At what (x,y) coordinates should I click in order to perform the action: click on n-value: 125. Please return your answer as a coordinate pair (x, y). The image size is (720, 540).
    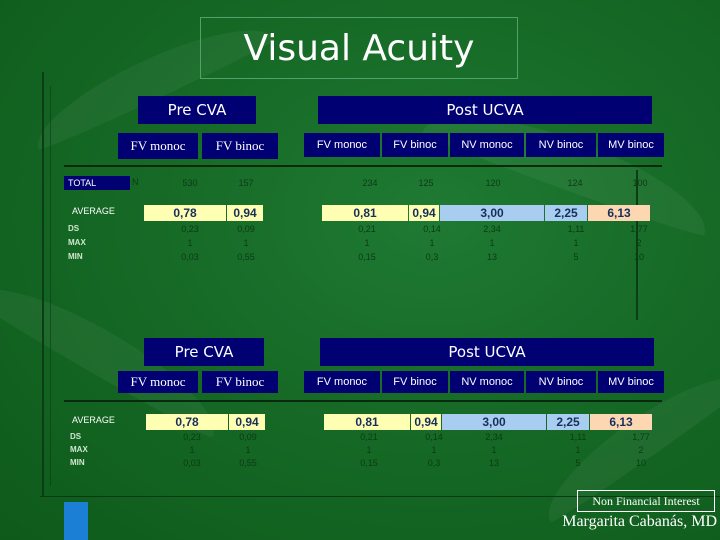
    Looking at the image, I should click on (426, 183).